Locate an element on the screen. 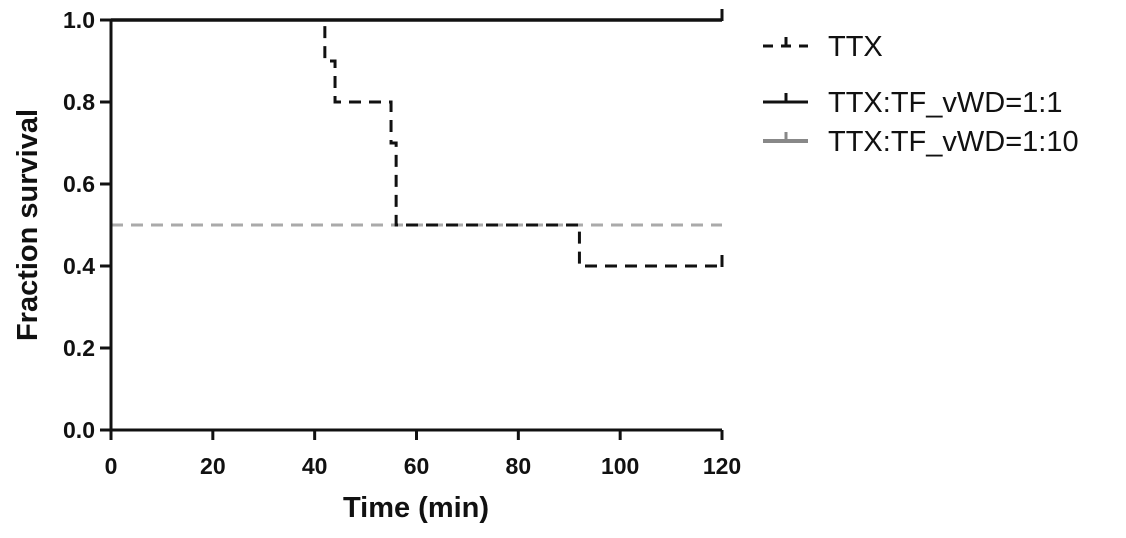 Image resolution: width=1126 pixels, height=538 pixels. y-tick-label: 0.8 is located at coordinates (79, 102).